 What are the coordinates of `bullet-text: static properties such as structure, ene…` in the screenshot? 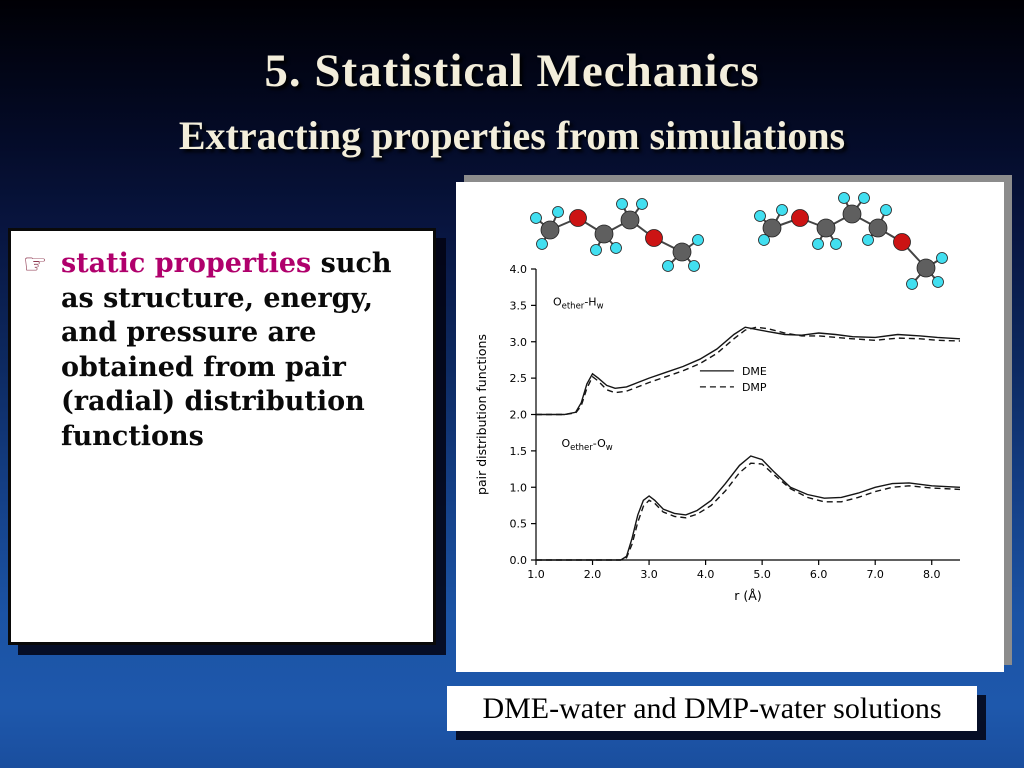 It's located at (243, 350).